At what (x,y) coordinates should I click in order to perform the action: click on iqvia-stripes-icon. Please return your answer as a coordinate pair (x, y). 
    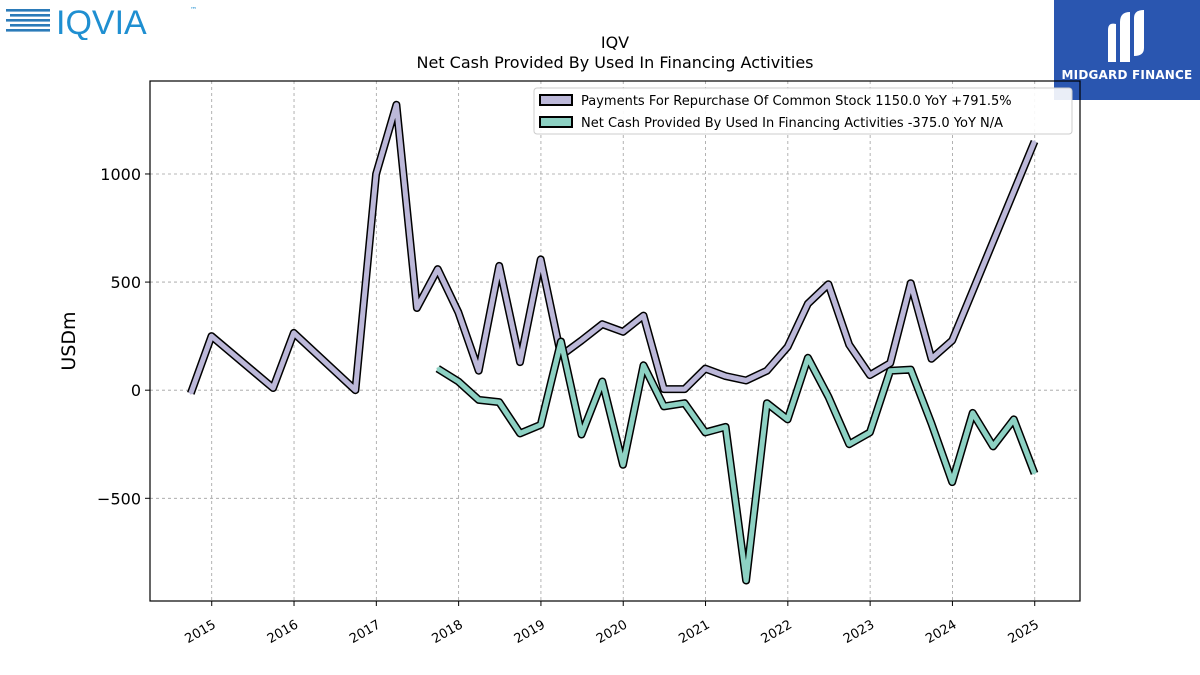
    Looking at the image, I should click on (28, 20).